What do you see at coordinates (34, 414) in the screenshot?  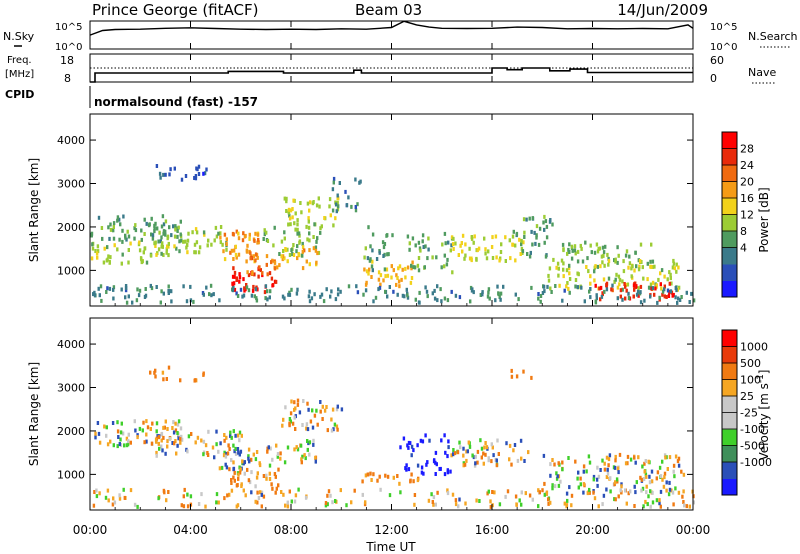 I see `velocity-ylabel: Slant Range [km]` at bounding box center [34, 414].